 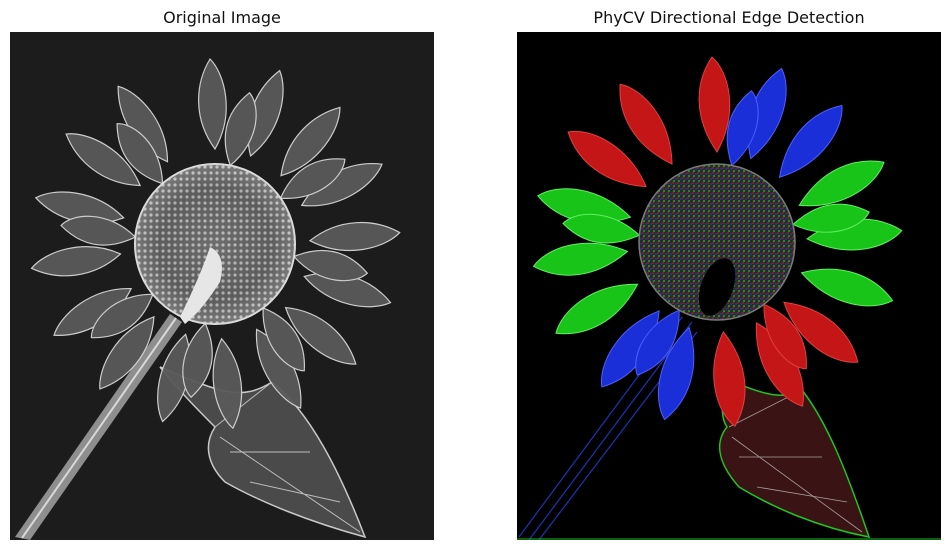 I want to click on left-panel-title: Original Image, so click(x=222, y=17).